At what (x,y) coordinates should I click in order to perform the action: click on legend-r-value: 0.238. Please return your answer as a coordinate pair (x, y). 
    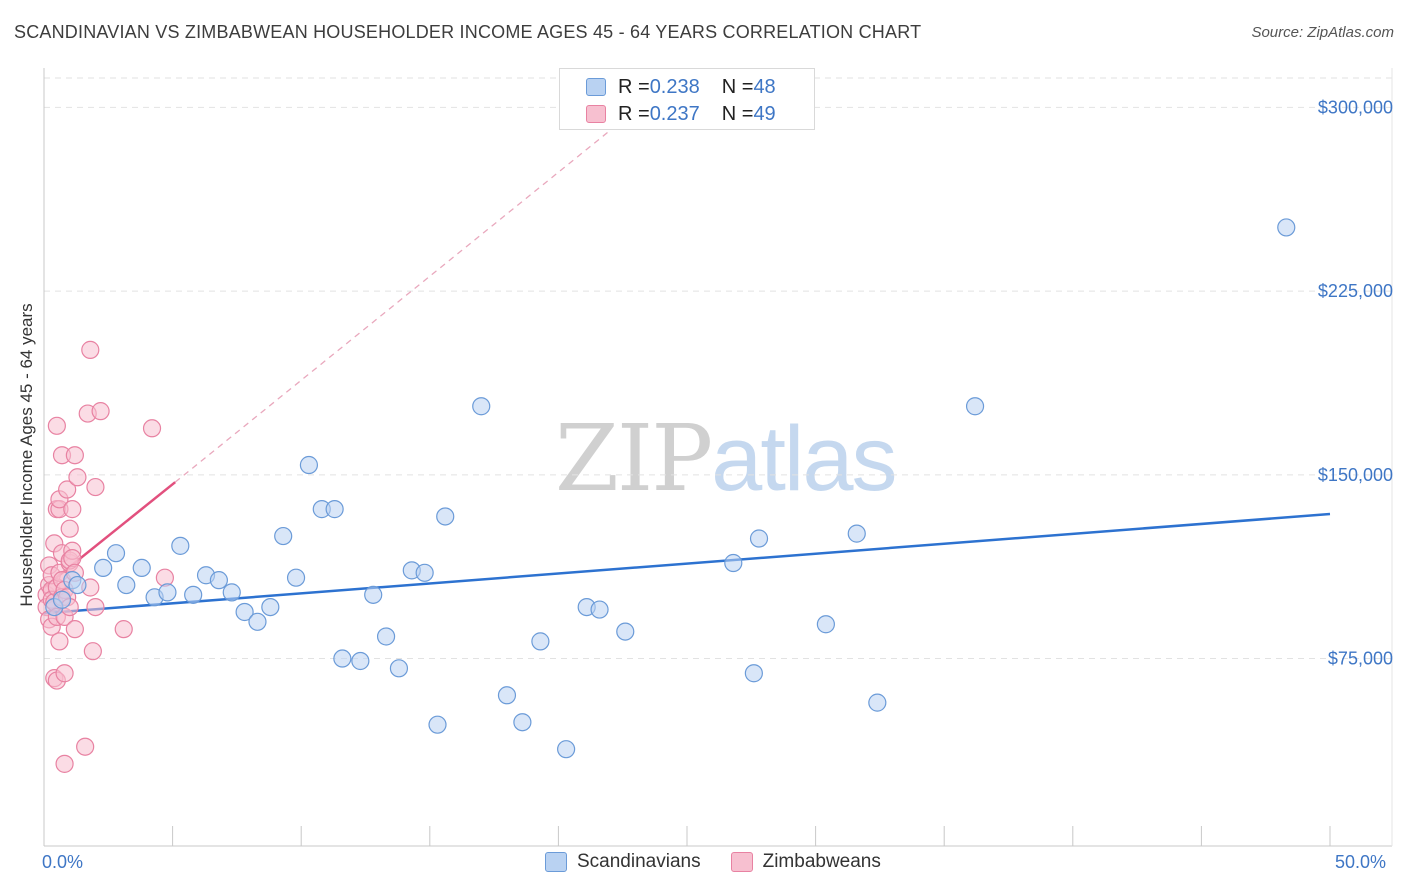
    Looking at the image, I should click on (674, 86).